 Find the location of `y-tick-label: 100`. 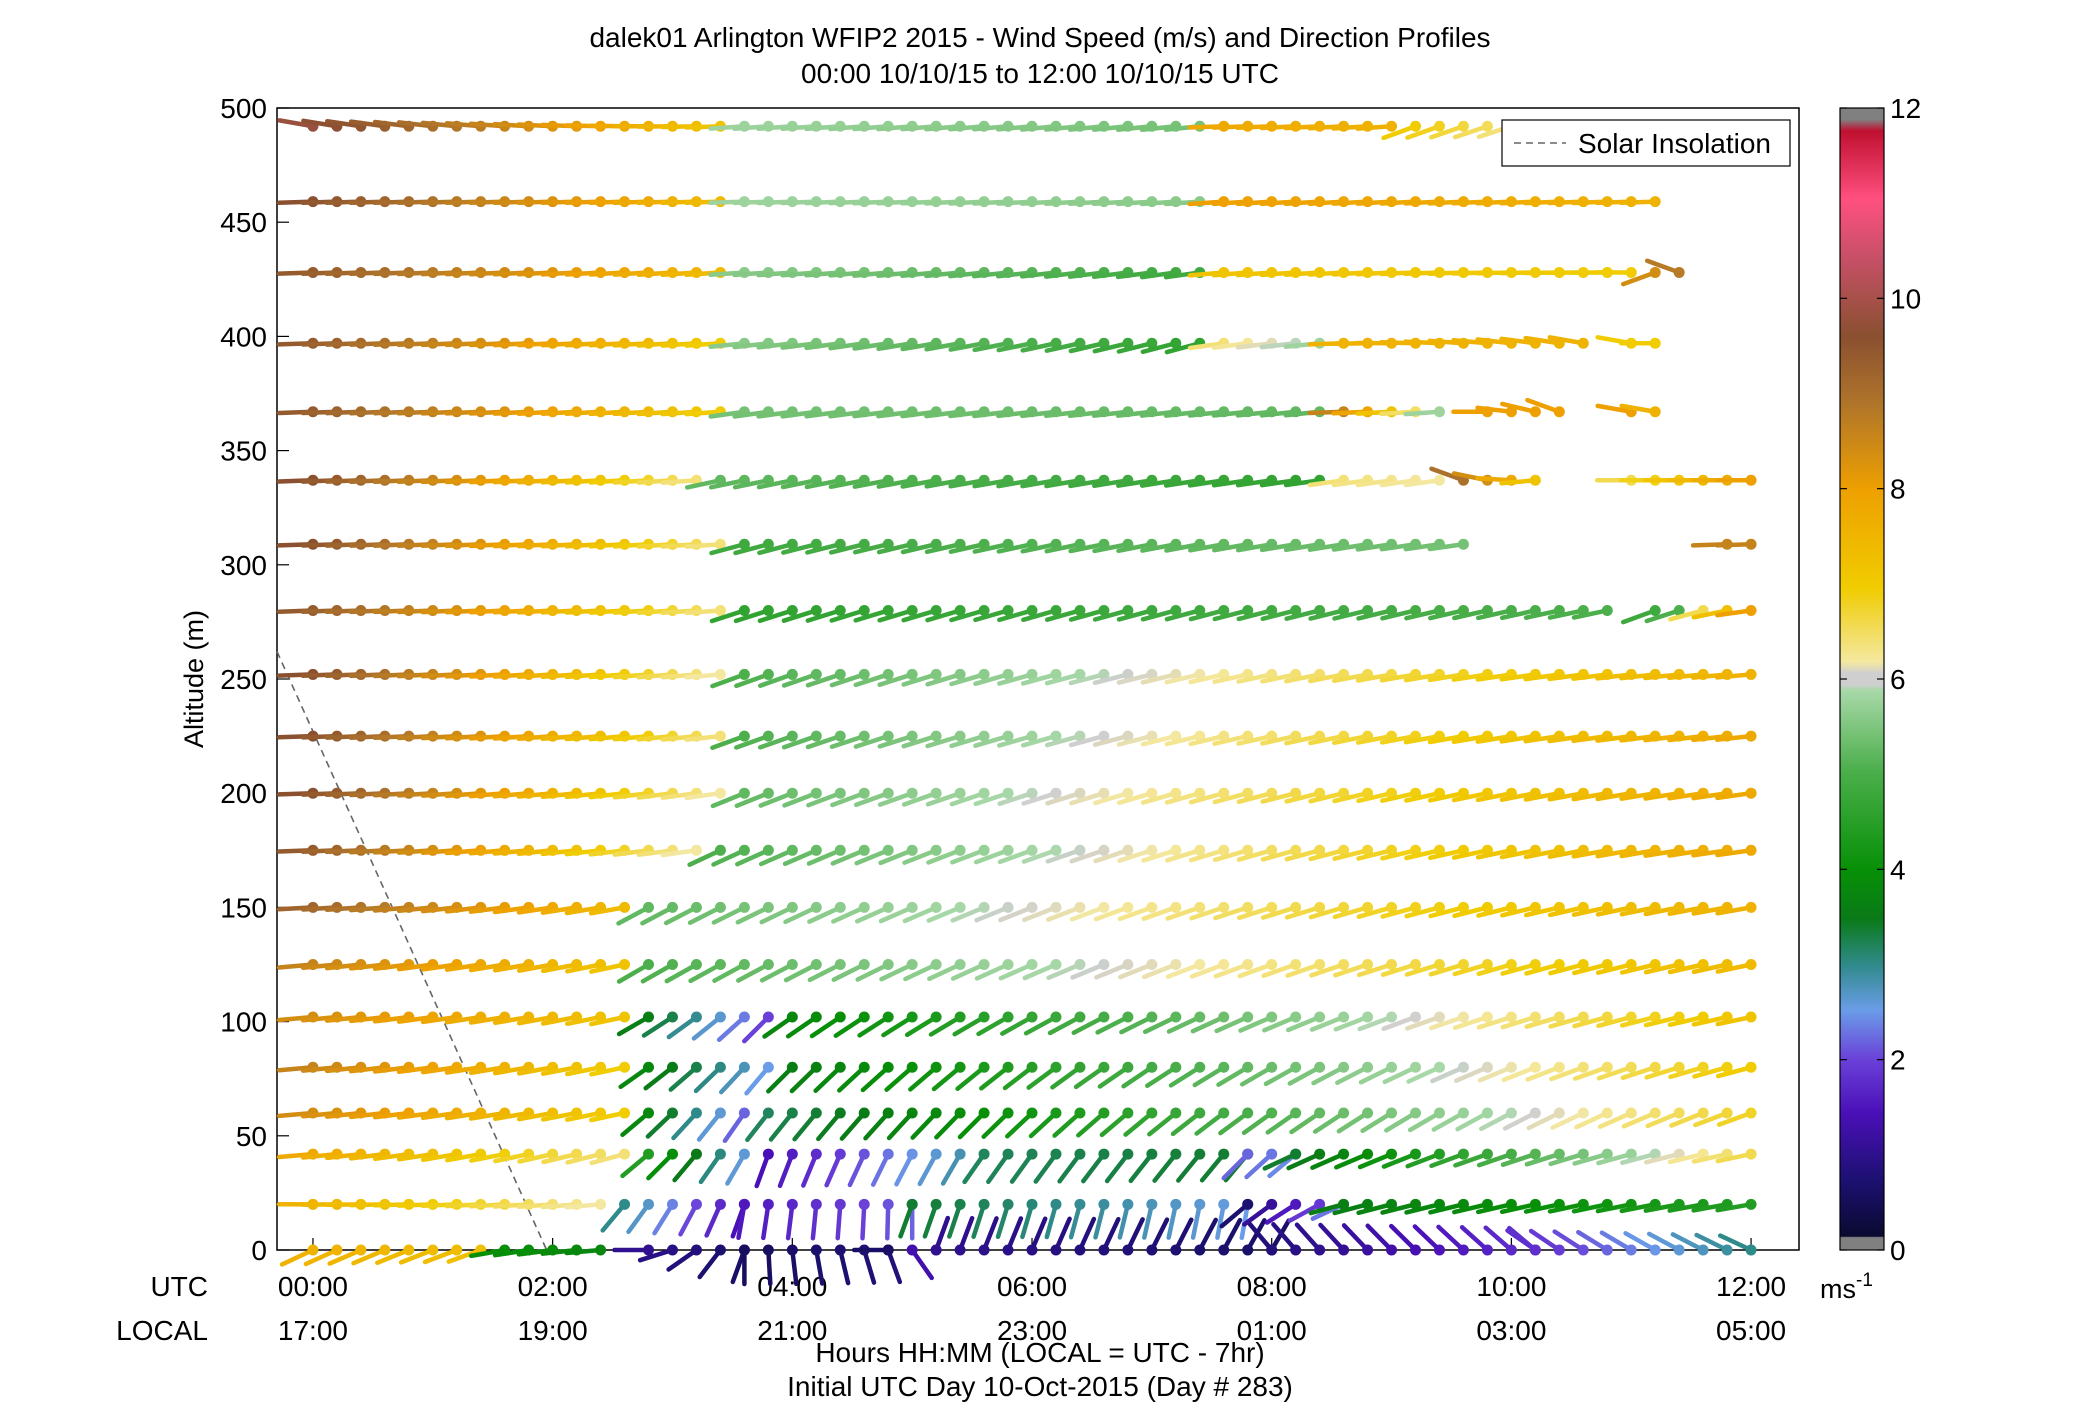

y-tick-label: 100 is located at coordinates (243, 1022).